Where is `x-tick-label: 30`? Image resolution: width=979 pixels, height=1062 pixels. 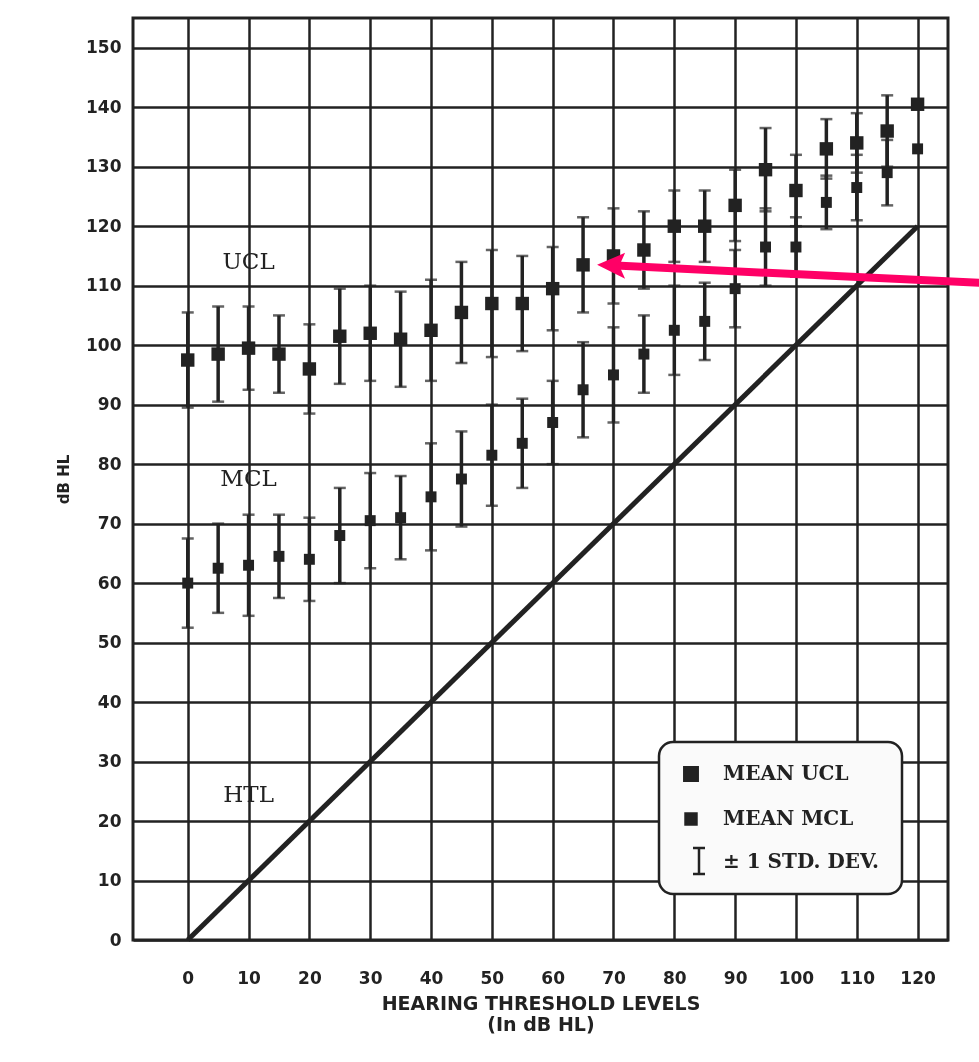
x-tick-label: 30 is located at coordinates (370, 977).